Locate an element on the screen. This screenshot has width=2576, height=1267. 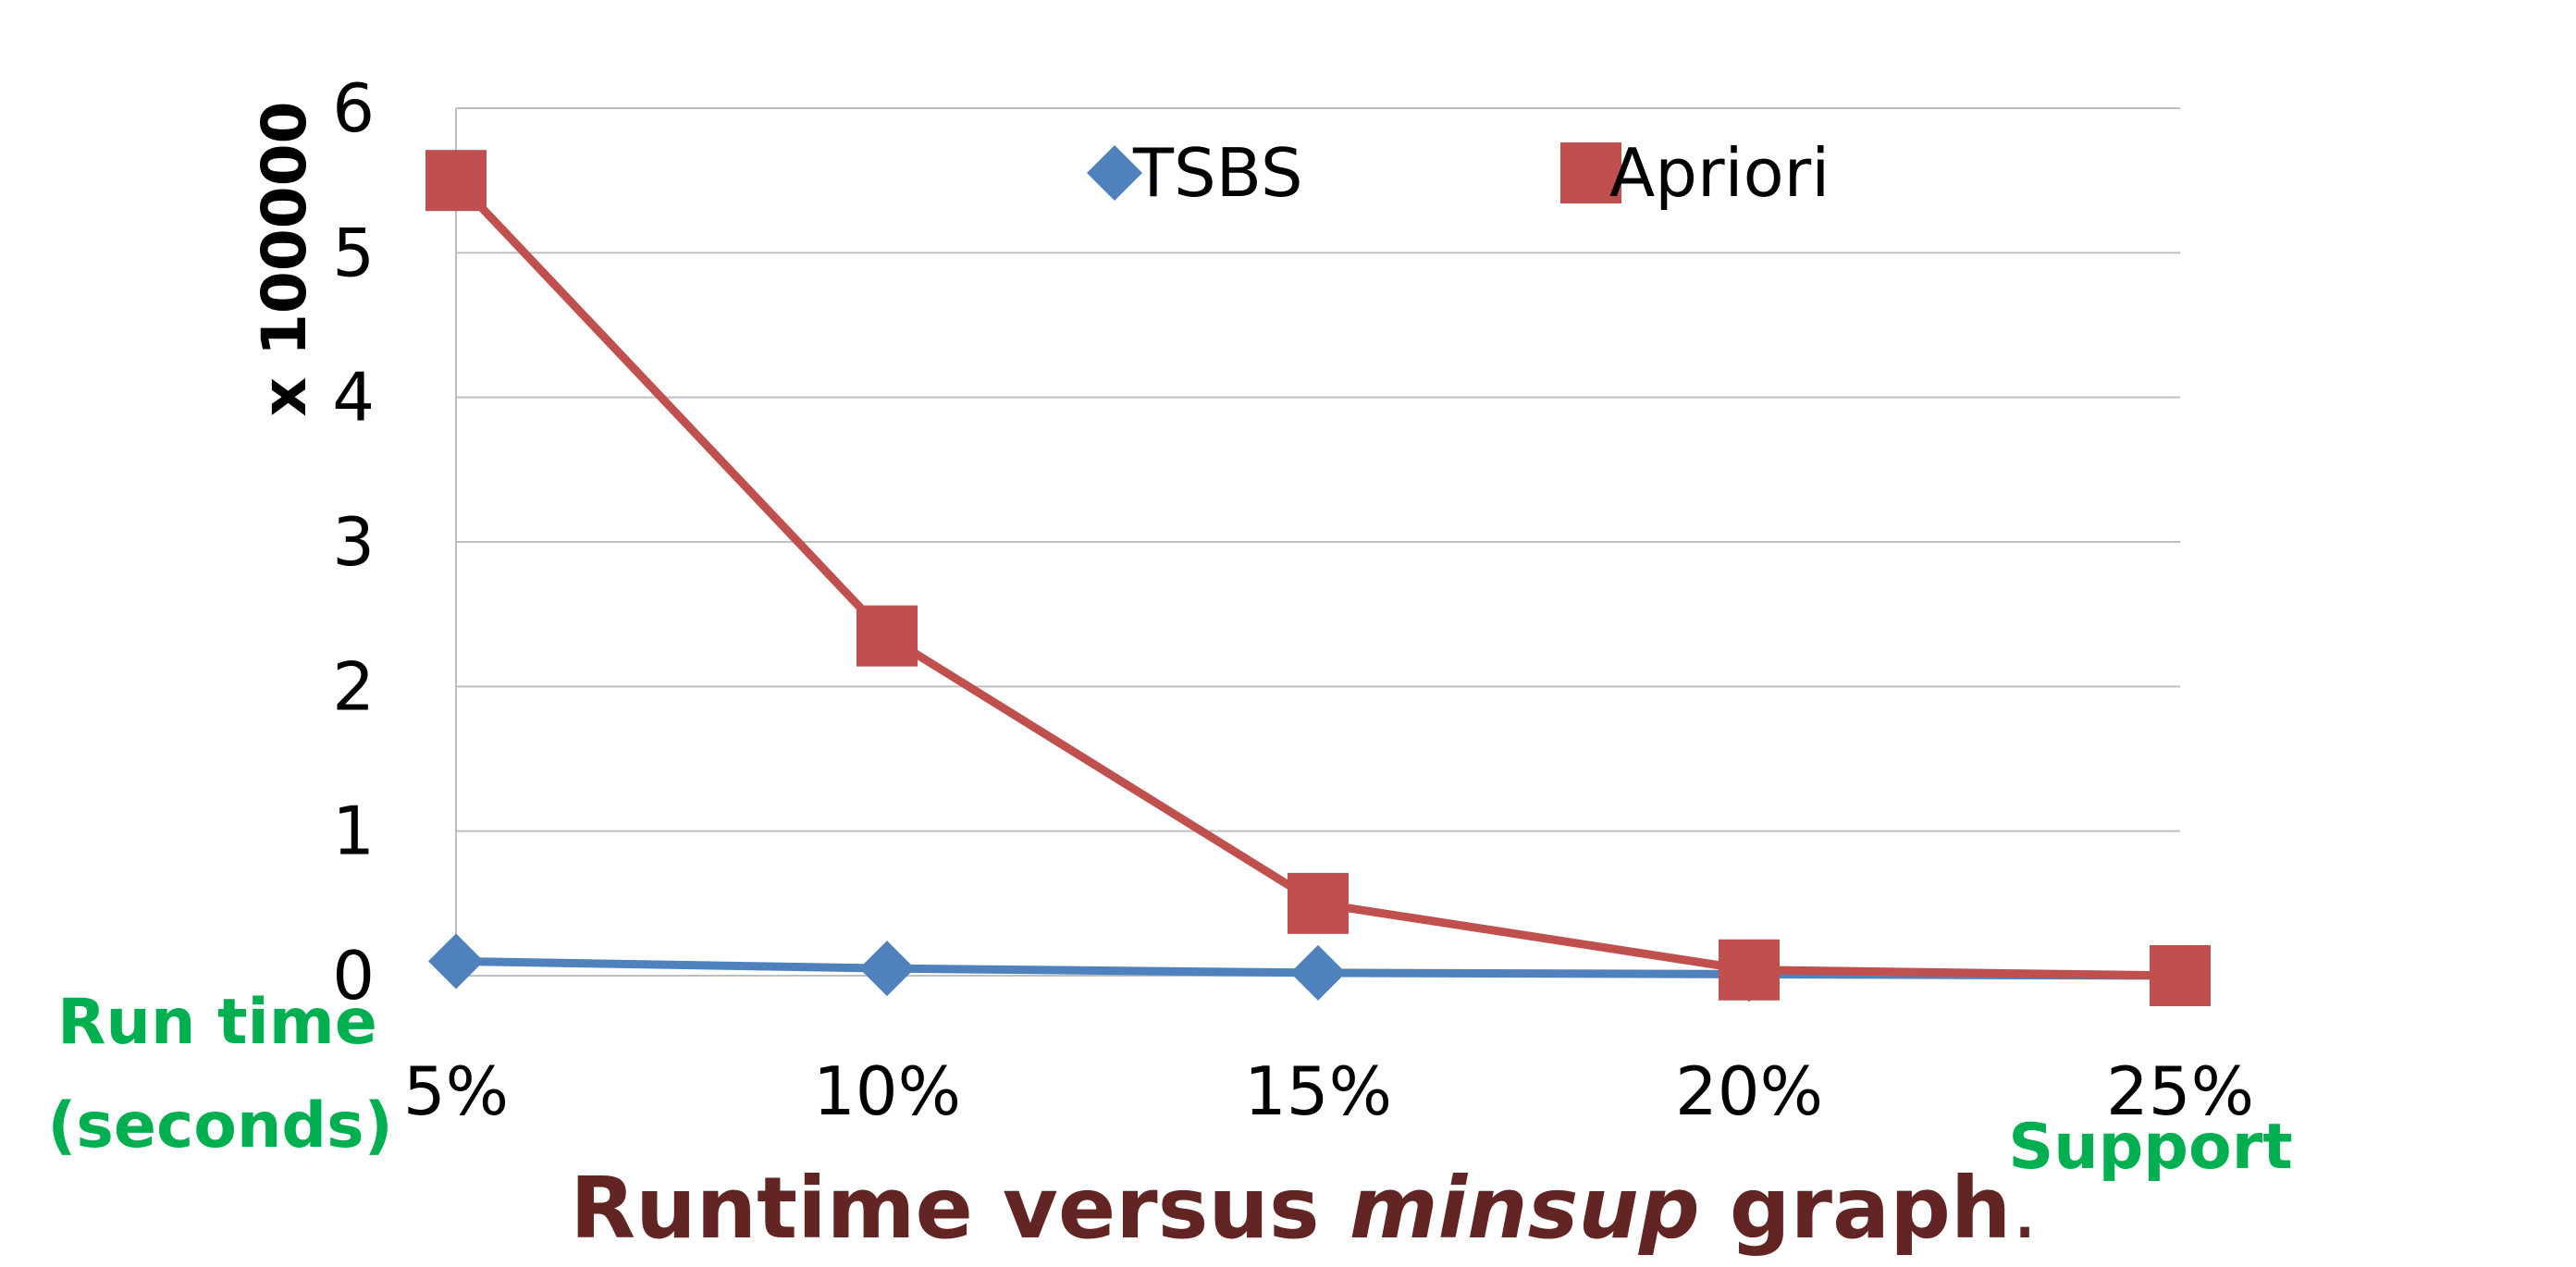
y-tick-label: 2 is located at coordinates (353, 686).